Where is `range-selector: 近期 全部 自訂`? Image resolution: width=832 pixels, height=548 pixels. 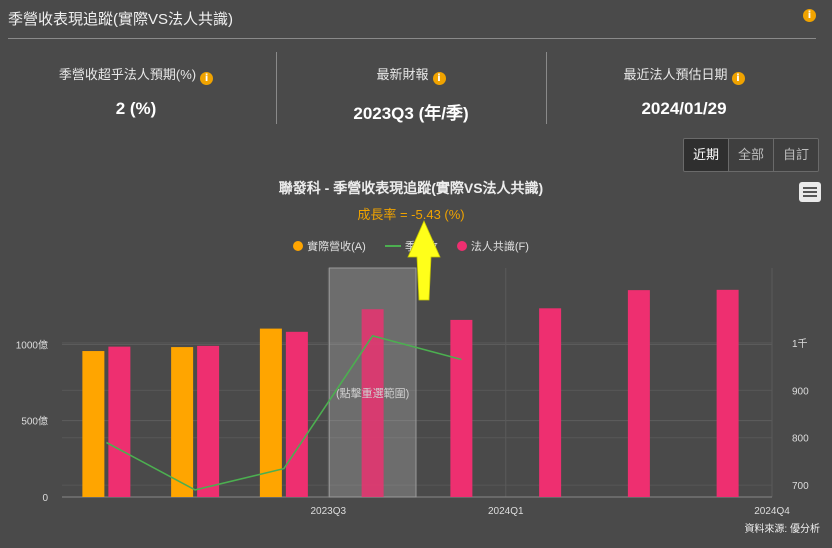
range-selector: 近期 全部 自訂 is located at coordinates (751, 155).